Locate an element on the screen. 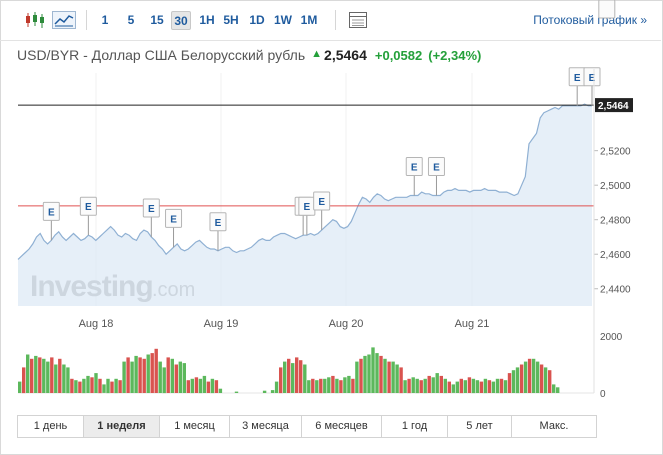 This screenshot has width=663, height=455. price-change: +0,0582 is located at coordinates (398, 55).